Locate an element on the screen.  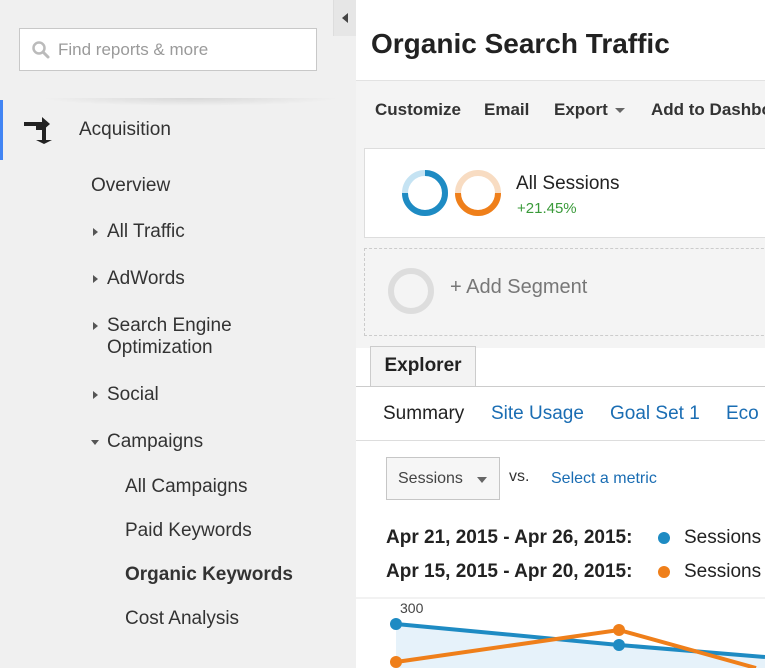
search-input is located at coordinates (178, 49).